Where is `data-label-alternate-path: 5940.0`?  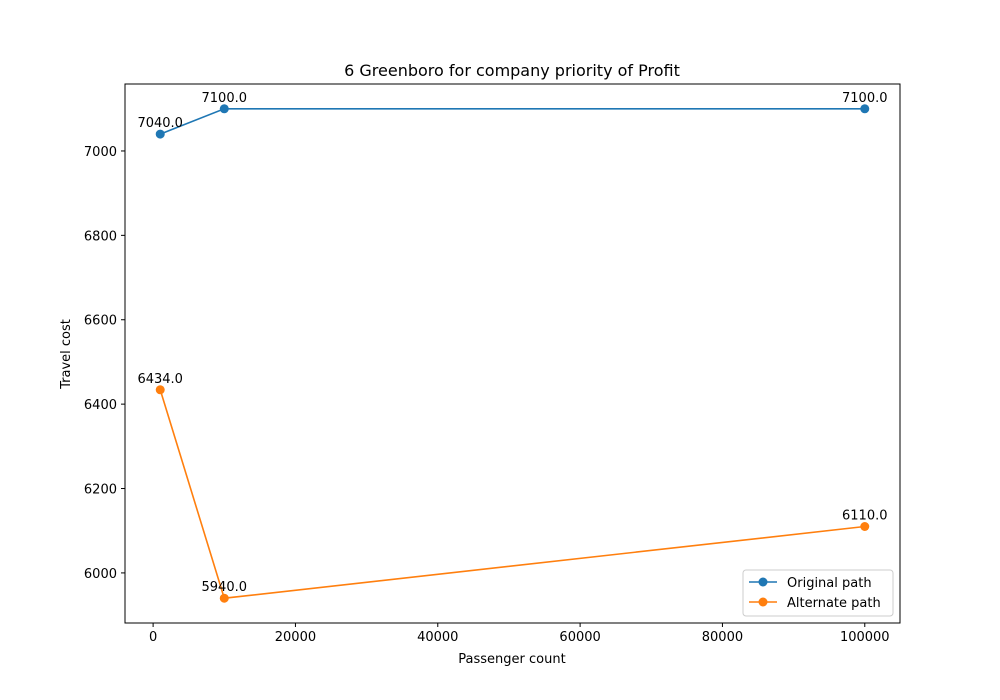
data-label-alternate-path: 5940.0 is located at coordinates (225, 587).